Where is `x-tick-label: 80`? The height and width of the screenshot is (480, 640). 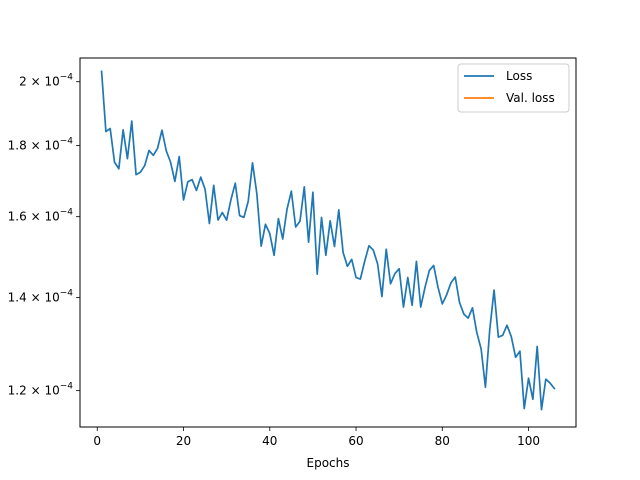
x-tick-label: 80 is located at coordinates (442, 441).